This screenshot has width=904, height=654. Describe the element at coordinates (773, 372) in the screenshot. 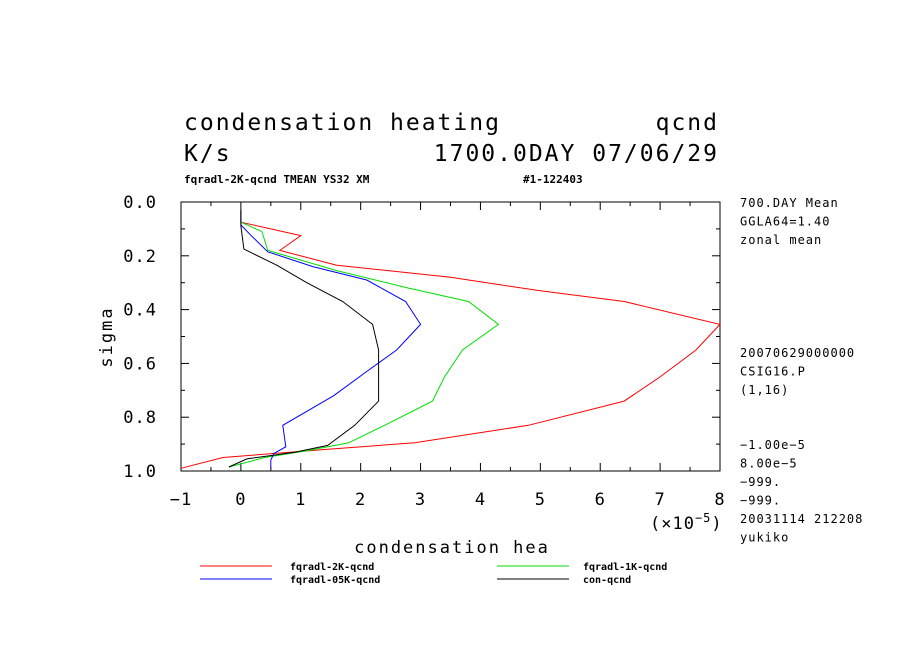

I see `side-info-mid-line: CSIG16.P` at that location.